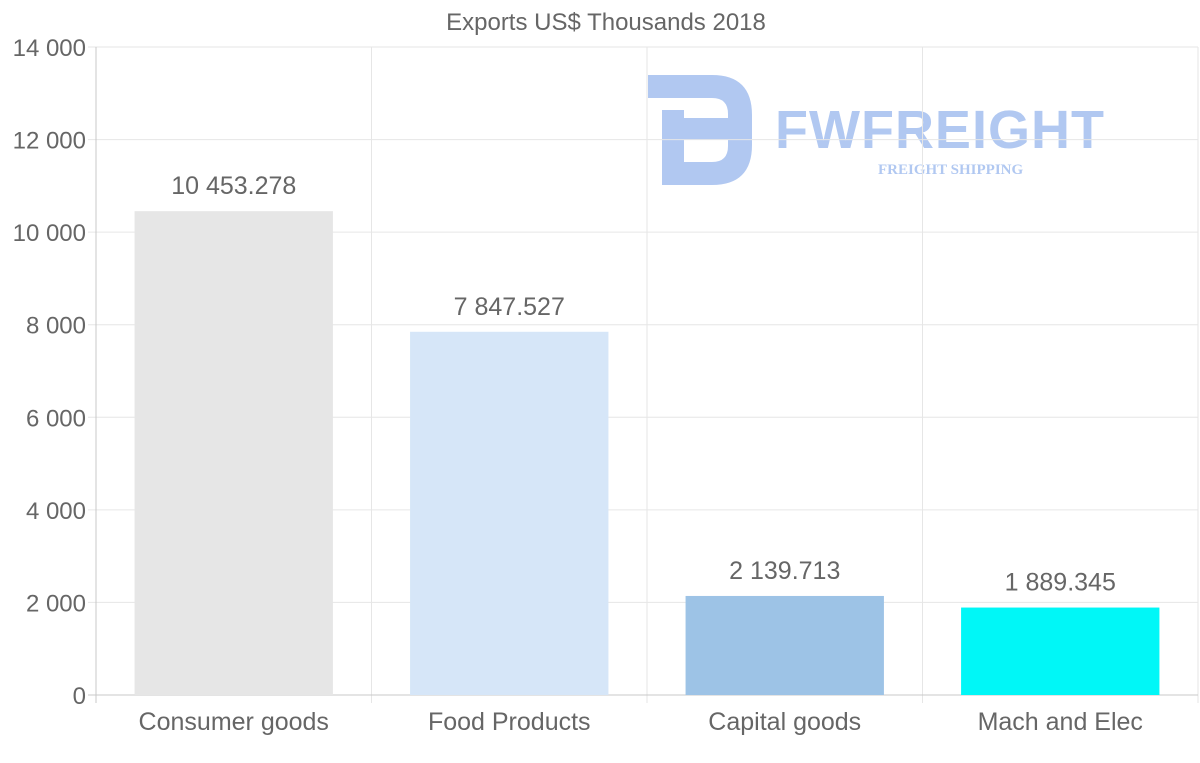  I want to click on x-tick-label: Consumer goods, so click(234, 722).